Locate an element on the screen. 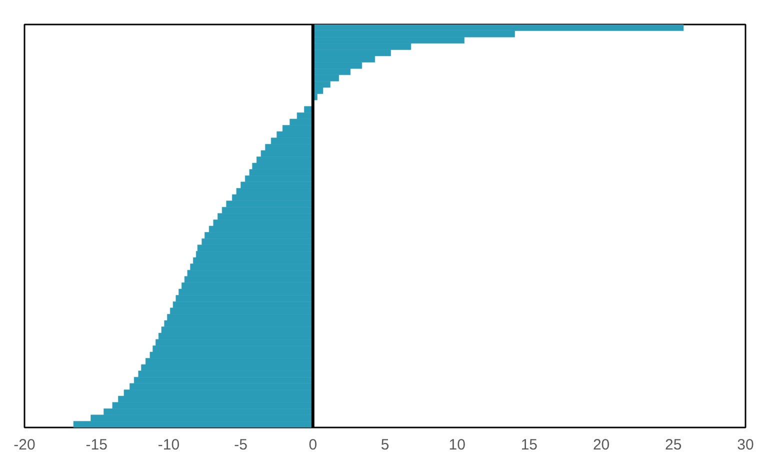  x-tick-label: 0 is located at coordinates (313, 444).